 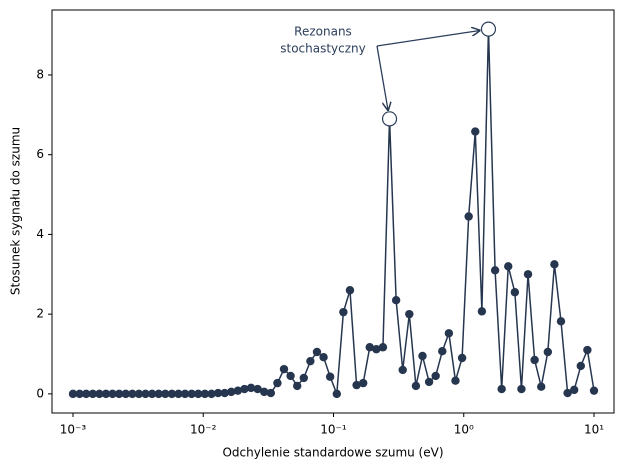 What do you see at coordinates (40, 314) in the screenshot?
I see `y-tick-label: 2` at bounding box center [40, 314].